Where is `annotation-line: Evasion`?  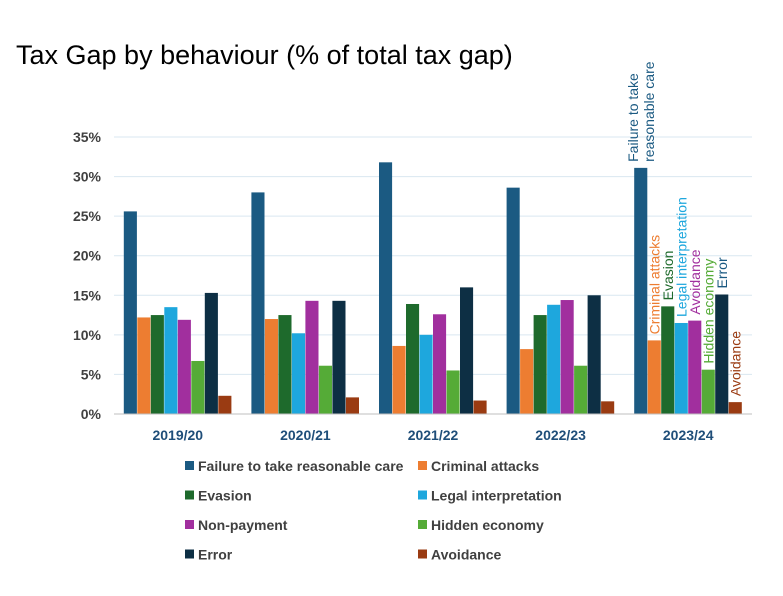 annotation-line: Evasion is located at coordinates (668, 276).